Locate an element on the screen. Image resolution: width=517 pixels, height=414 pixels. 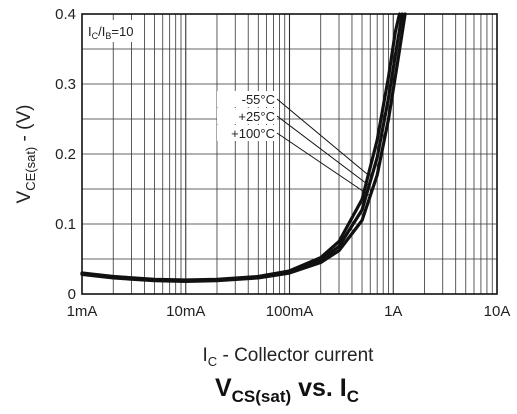
y-tick-label: 0.4 is located at coordinates (65, 14).